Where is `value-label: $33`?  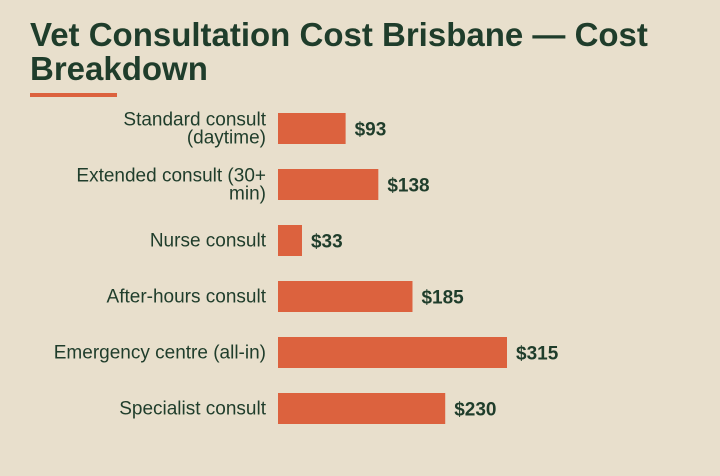
value-label: $33 is located at coordinates (327, 242).